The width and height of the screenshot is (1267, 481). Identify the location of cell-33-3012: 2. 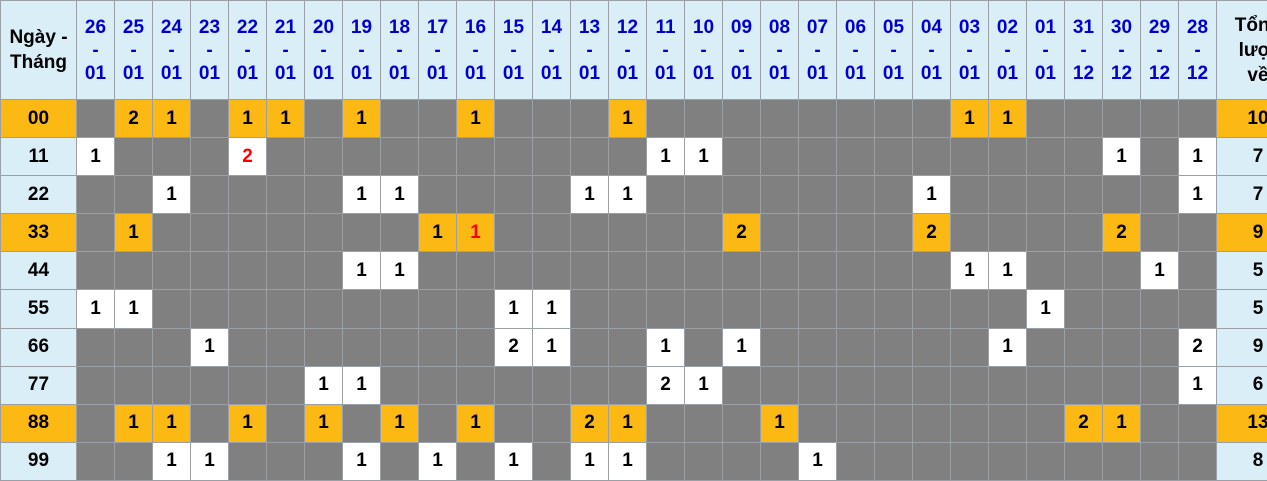
(1121, 233).